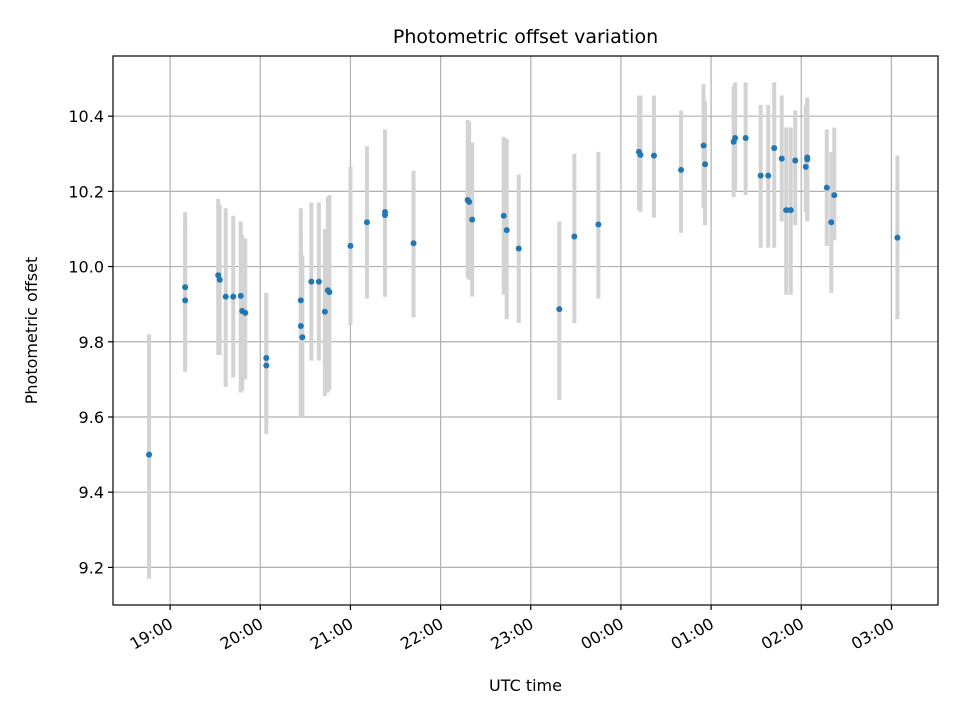 The width and height of the screenshot is (960, 720). What do you see at coordinates (241, 634) in the screenshot?
I see `x-tick-label: 20:00` at bounding box center [241, 634].